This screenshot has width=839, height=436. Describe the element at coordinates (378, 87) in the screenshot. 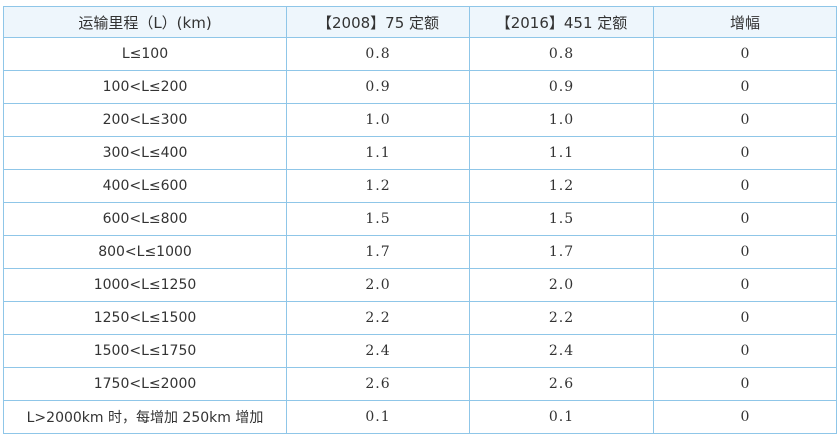

I see `cell-quota-2008: 0.9` at that location.